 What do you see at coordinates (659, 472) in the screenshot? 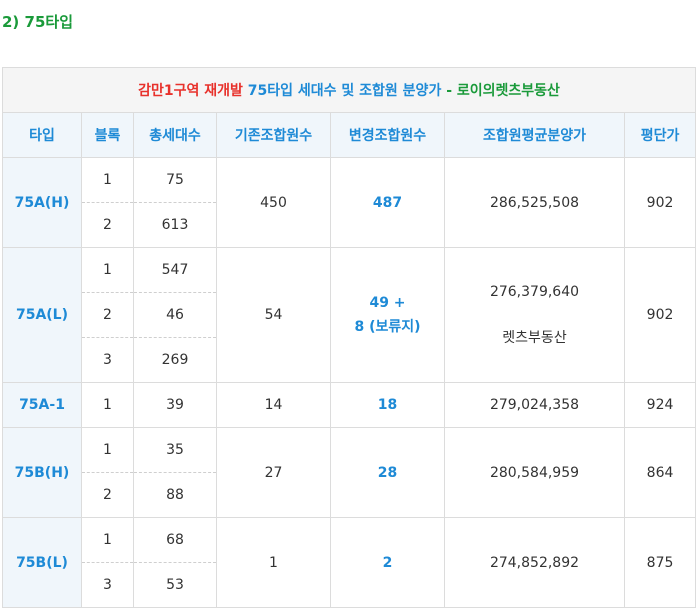
I see `price-per-pyeong-cell: 864` at bounding box center [659, 472].